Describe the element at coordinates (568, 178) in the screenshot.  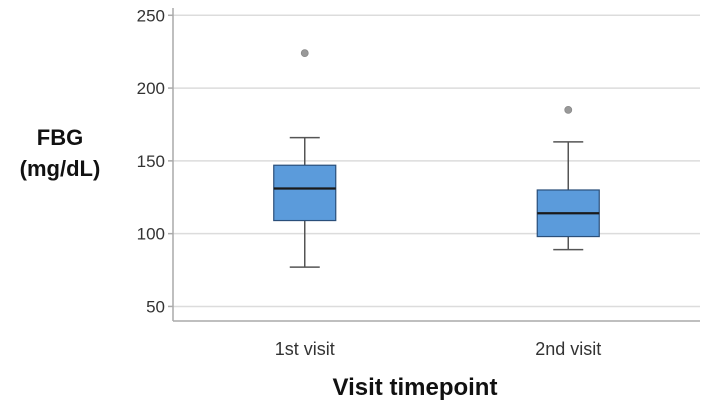
I see `box-group-2nd-visit` at that location.